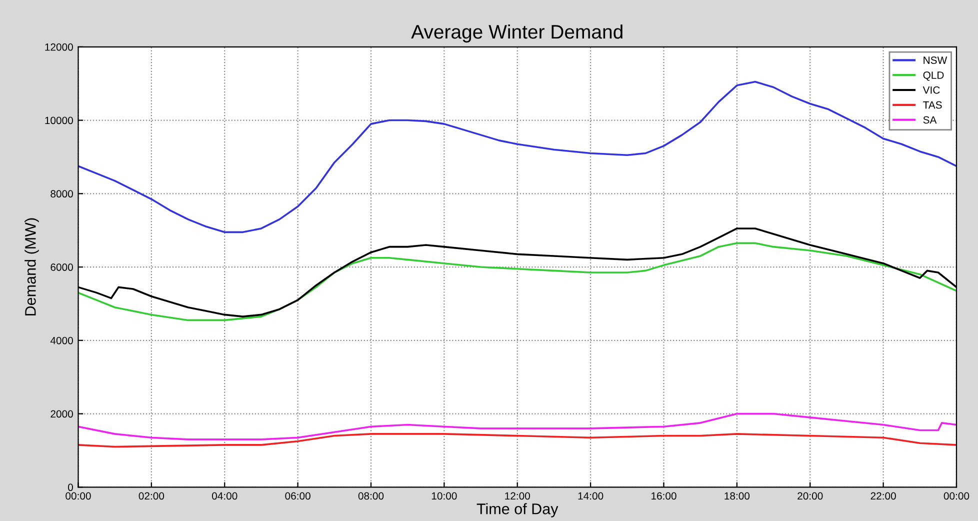 Image resolution: width=978 pixels, height=521 pixels. Describe the element at coordinates (371, 496) in the screenshot. I see `x-tick-label: 08:00` at that location.